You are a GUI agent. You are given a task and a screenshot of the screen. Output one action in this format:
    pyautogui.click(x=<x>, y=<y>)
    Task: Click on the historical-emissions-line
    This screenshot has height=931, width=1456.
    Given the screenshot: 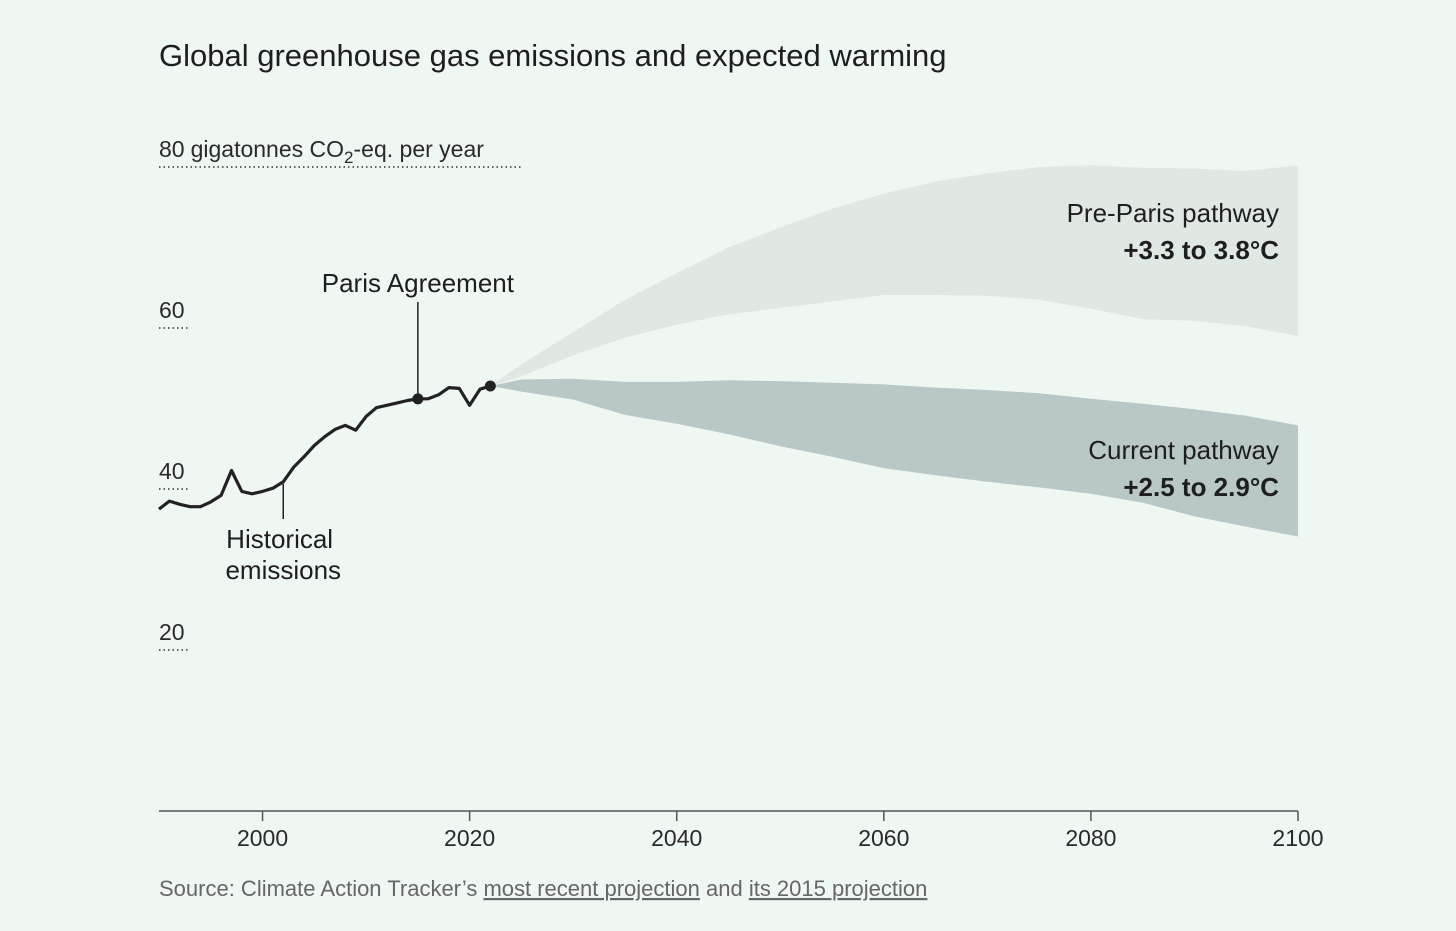 What is the action you would take?
    pyautogui.click(x=324, y=447)
    